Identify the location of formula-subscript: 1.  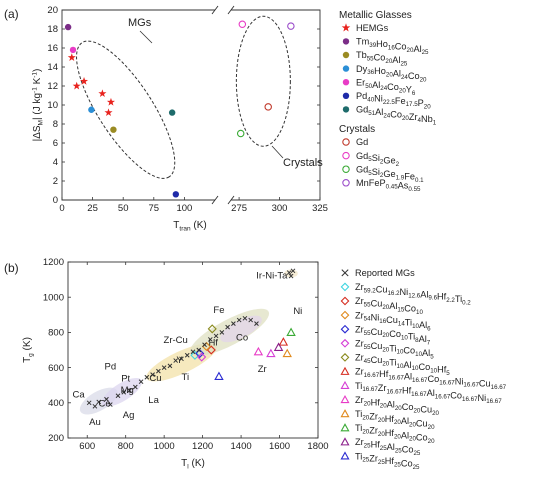
(435, 123).